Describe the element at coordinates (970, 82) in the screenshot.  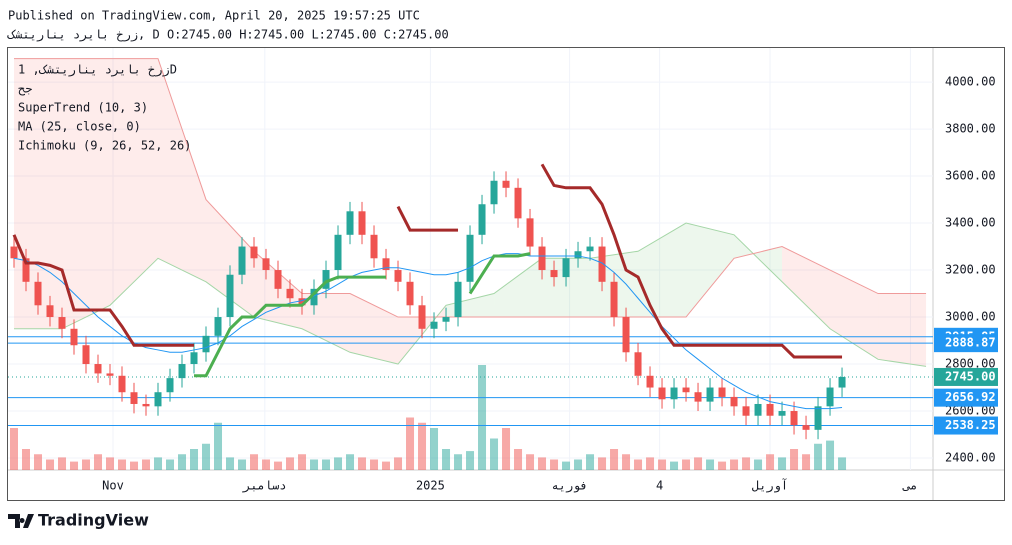
I see `y-tick-label: 4000.00` at that location.